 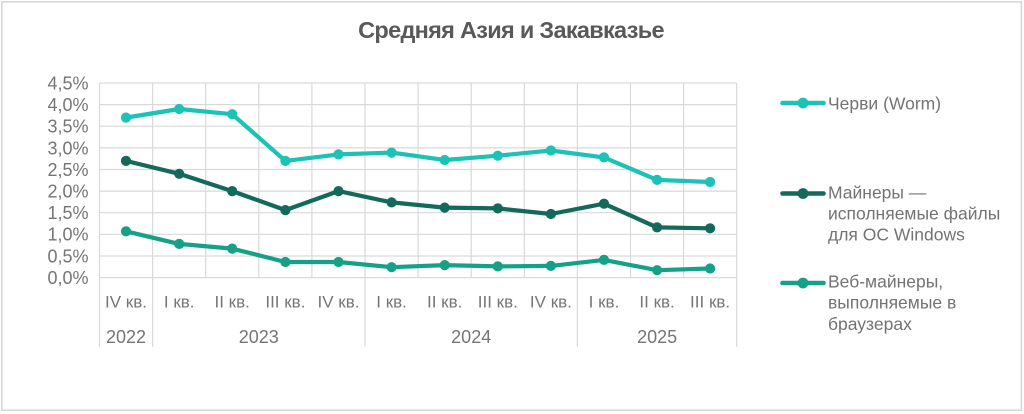 What do you see at coordinates (67, 256) in the screenshot?
I see `svg-text: 0,5%` at bounding box center [67, 256].